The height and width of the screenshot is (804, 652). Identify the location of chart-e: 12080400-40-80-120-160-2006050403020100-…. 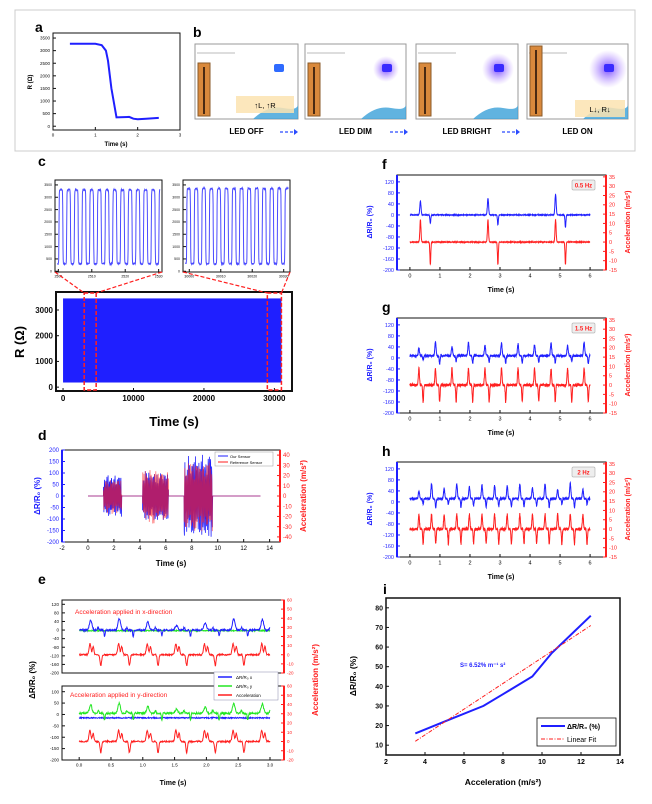
(174, 692).